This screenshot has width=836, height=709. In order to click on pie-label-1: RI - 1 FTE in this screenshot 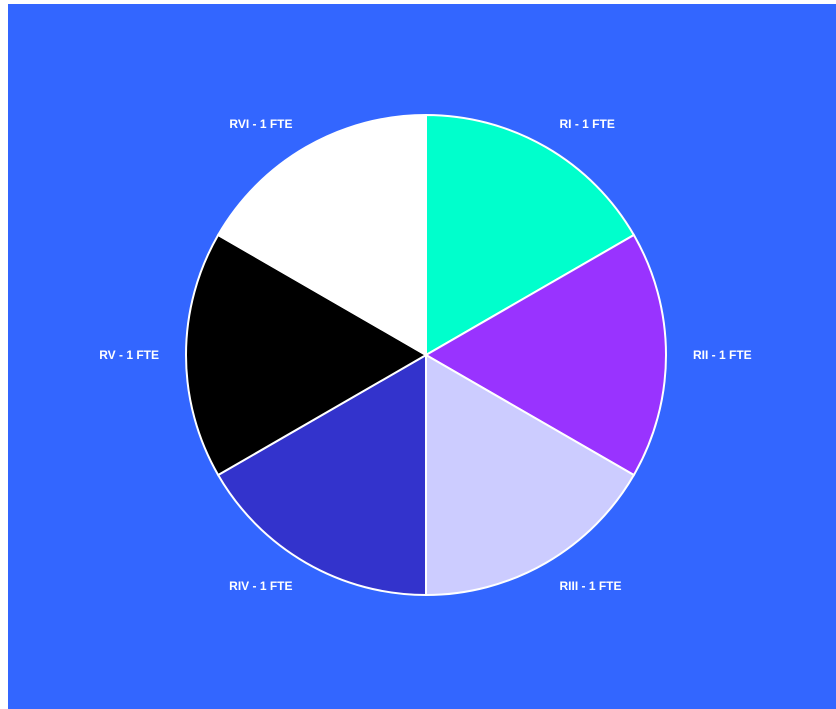, I will do `click(587, 124)`.